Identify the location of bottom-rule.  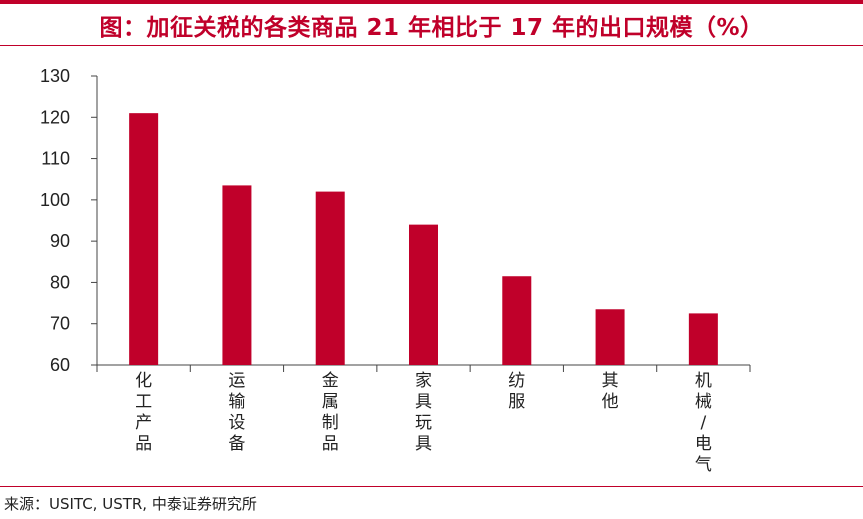
(431, 486).